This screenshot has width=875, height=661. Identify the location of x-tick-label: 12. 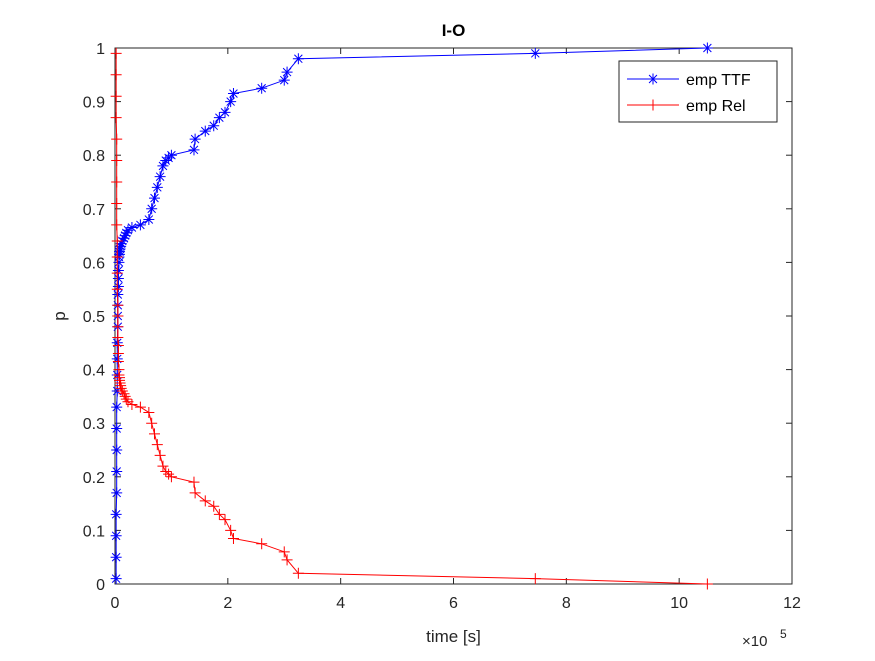
(792, 603).